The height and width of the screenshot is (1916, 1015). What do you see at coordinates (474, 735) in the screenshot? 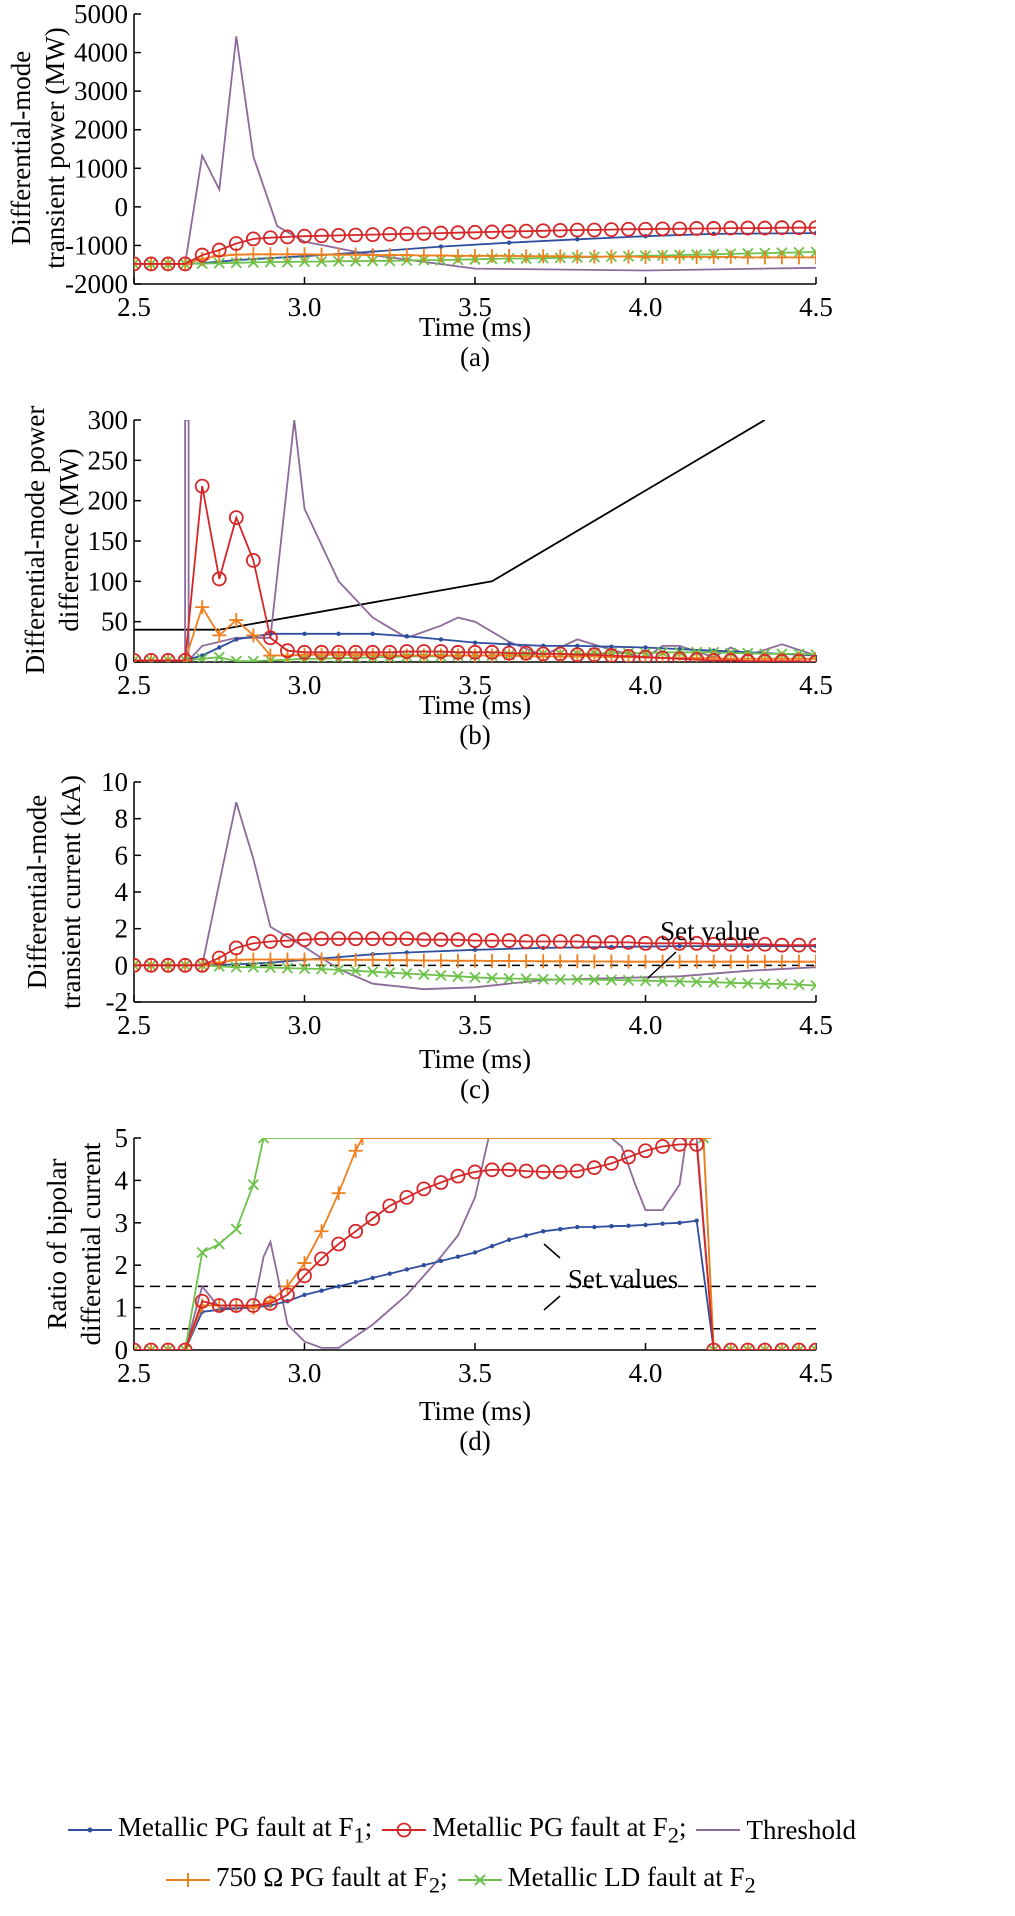
I see `panel-caption: (b)` at bounding box center [474, 735].